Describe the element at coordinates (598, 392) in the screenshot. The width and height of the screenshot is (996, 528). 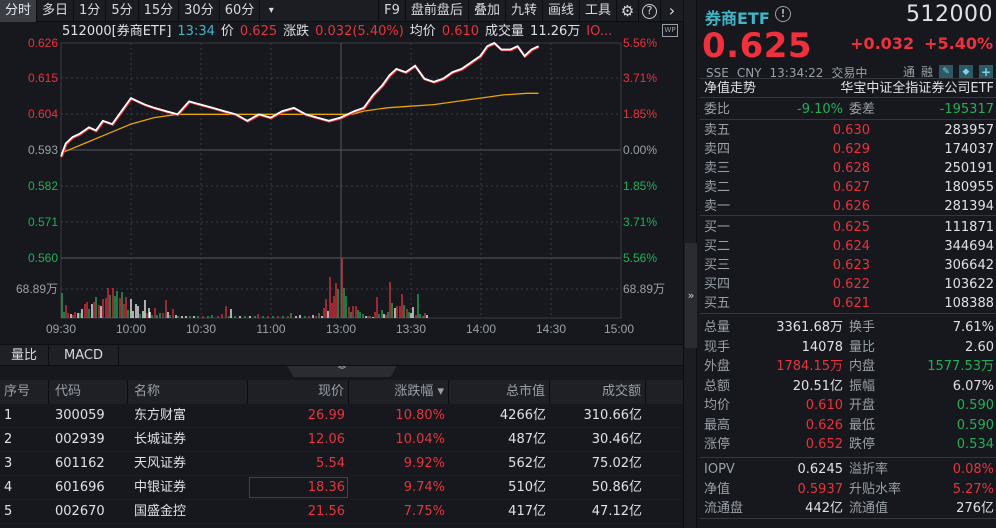
I see `header-amount: 成交额` at that location.